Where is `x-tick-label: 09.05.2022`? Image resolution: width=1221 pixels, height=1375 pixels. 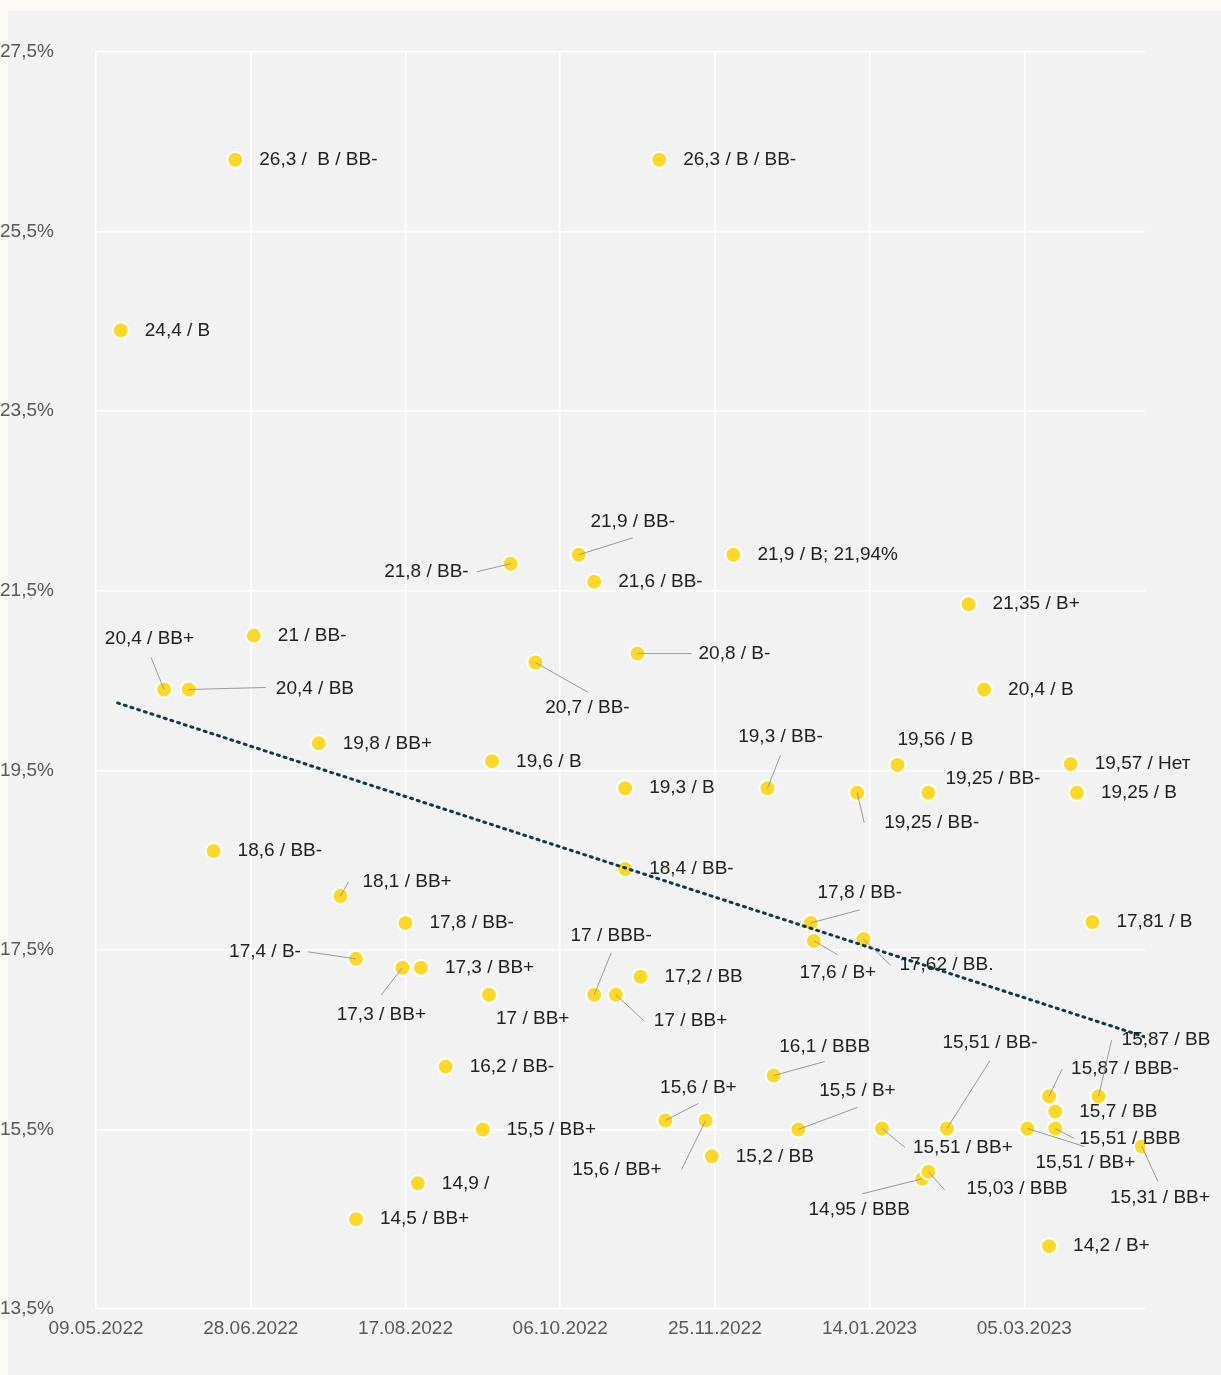
x-tick-label: 09.05.2022 is located at coordinates (96, 1327).